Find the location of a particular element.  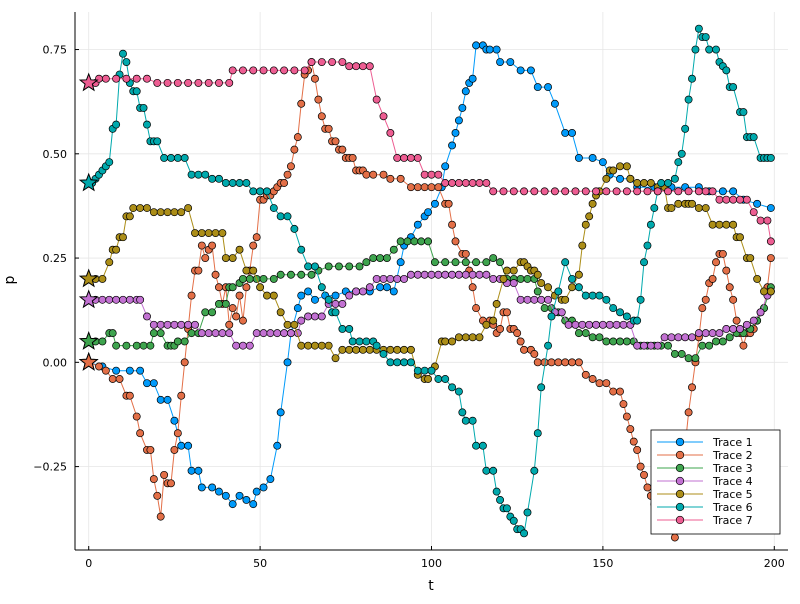

legend-label: Trace 2 is located at coordinates (732, 455).